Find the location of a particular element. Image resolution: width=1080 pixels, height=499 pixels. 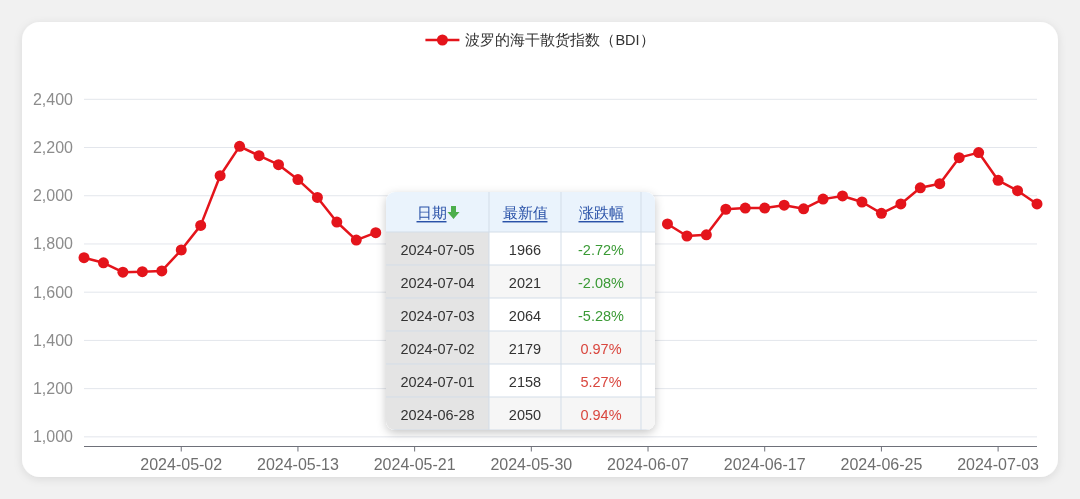

annotation: 2024-07-03 is located at coordinates (437, 315).